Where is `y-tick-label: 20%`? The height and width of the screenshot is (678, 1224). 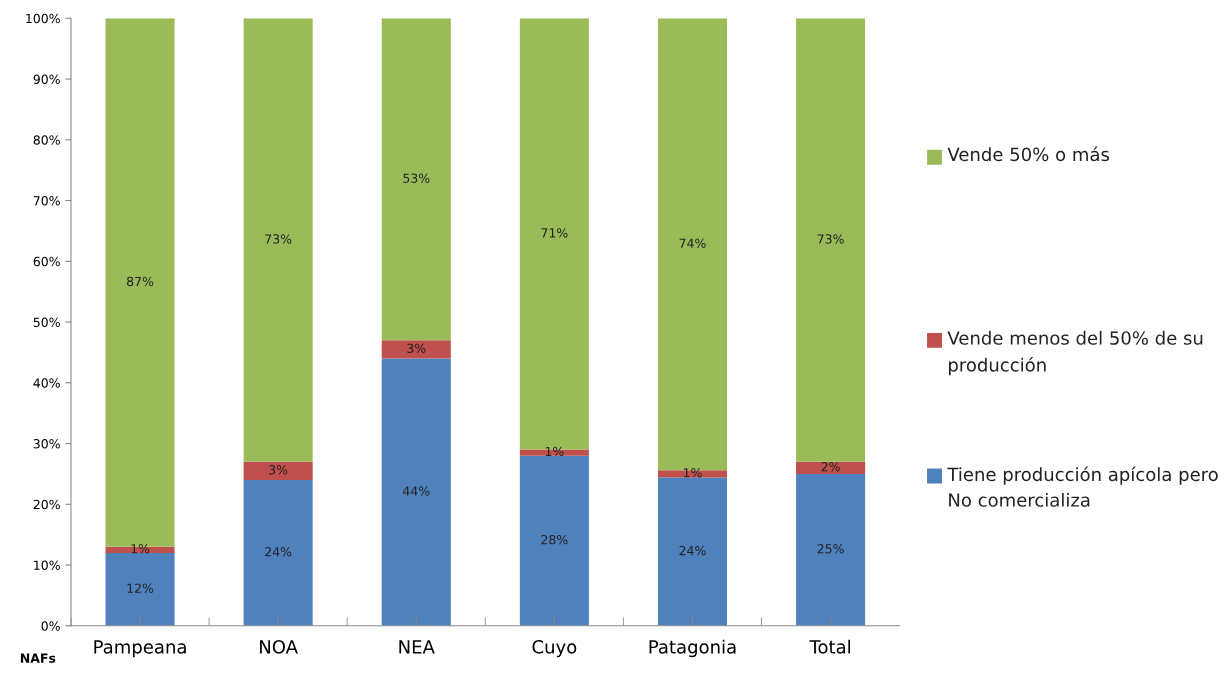
y-tick-label: 20% is located at coordinates (46, 504).